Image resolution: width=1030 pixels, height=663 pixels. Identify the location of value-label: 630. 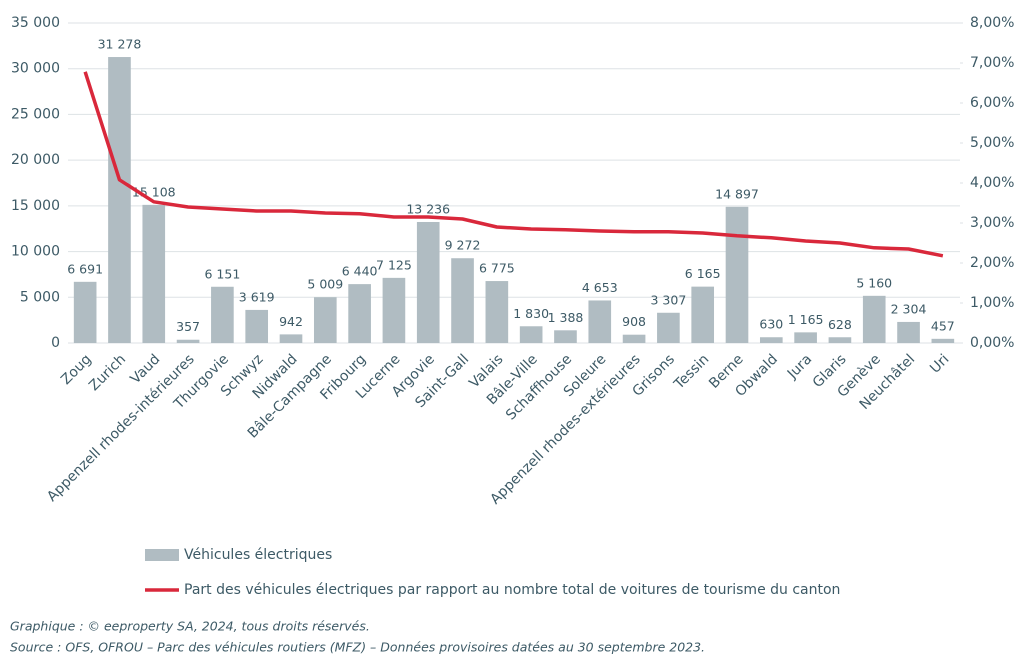
(771, 324).